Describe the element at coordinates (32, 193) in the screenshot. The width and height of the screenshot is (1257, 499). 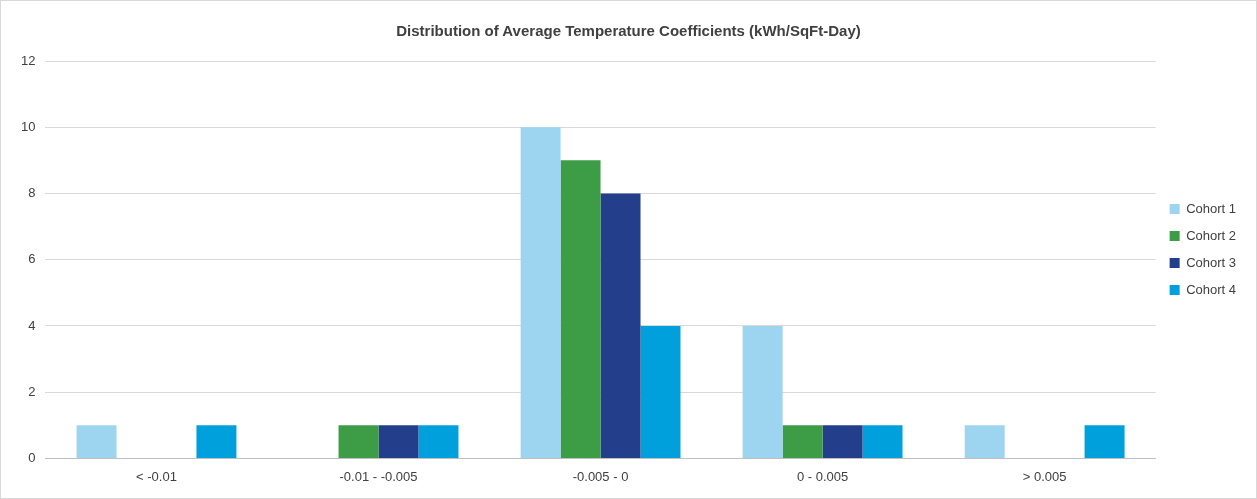
I see `y-tick-label: 8` at that location.